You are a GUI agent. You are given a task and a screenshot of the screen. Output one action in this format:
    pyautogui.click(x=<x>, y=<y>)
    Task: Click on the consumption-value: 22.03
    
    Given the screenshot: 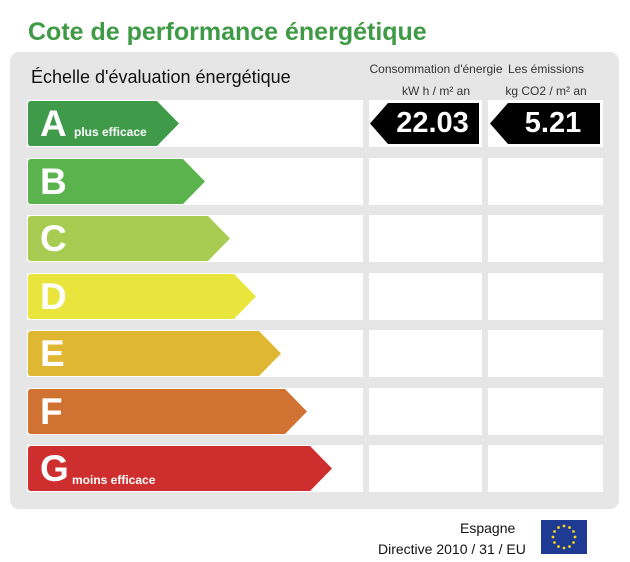 What is the action you would take?
    pyautogui.click(x=432, y=123)
    